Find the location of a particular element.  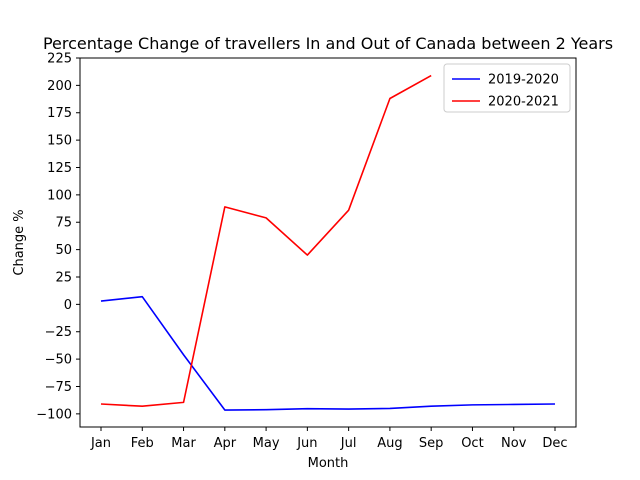

y-tick-label: −50 is located at coordinates (58, 360).